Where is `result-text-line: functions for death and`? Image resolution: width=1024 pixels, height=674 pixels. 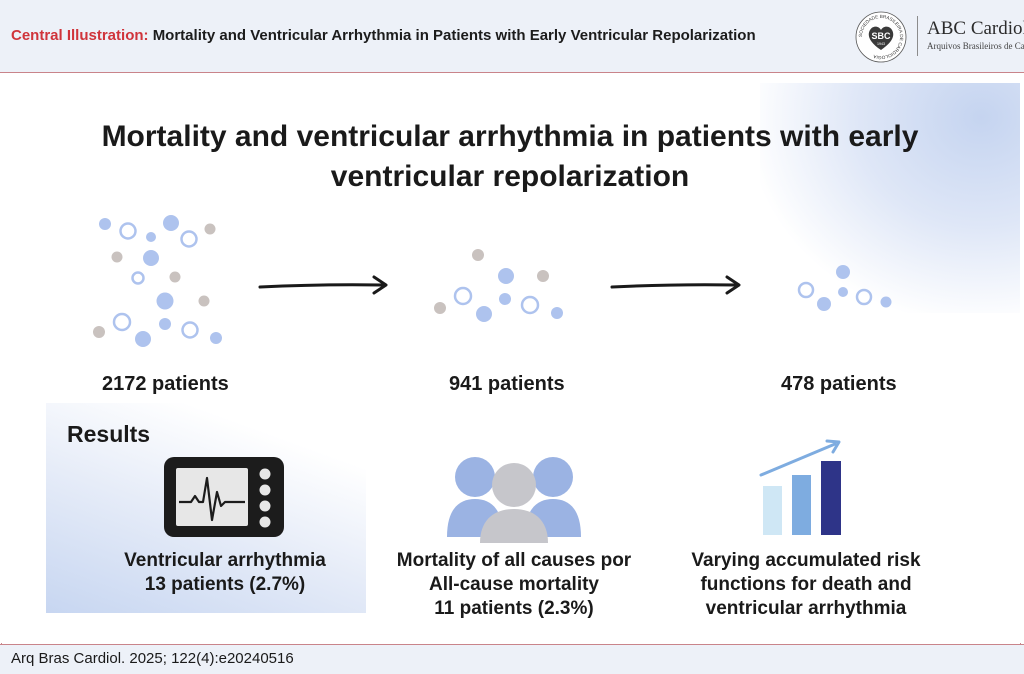
result-text-line: functions for death and is located at coordinates (806, 584).